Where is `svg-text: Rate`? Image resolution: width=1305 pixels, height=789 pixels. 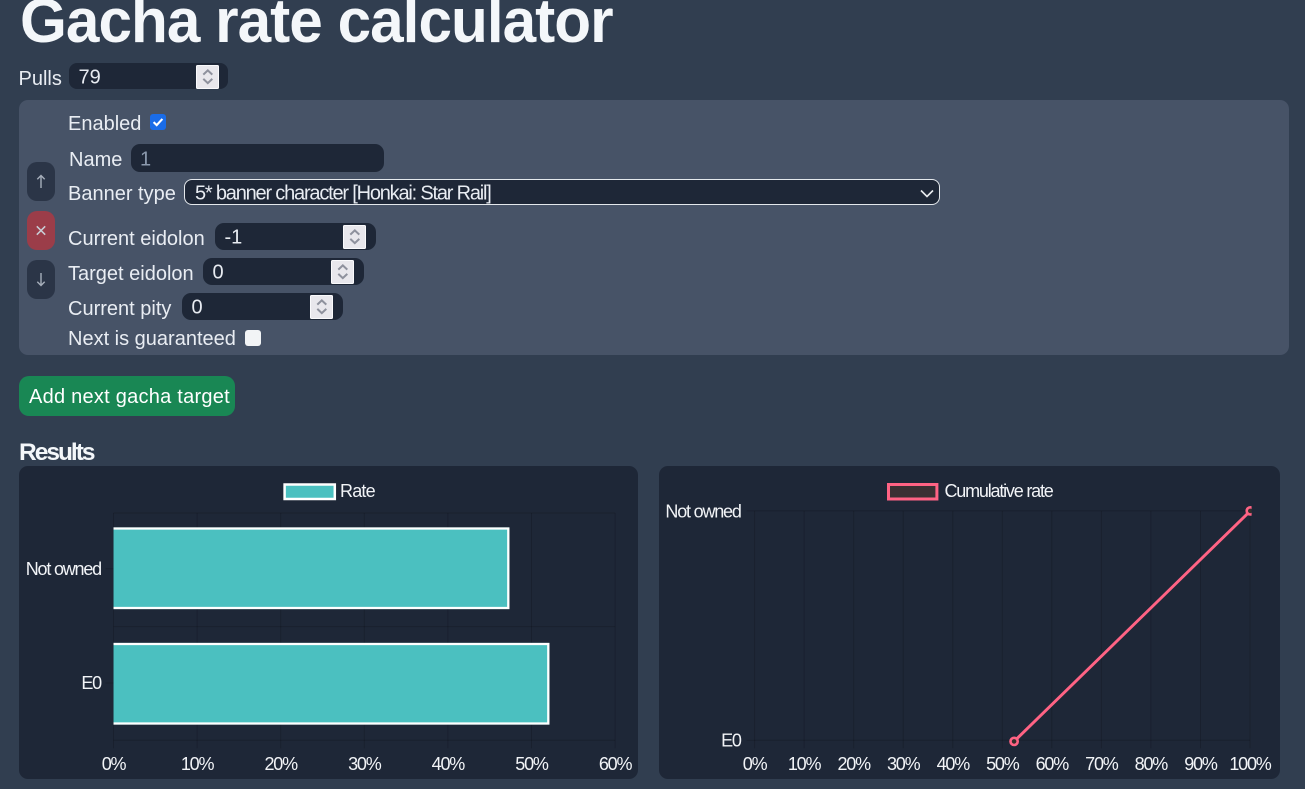 svg-text: Rate is located at coordinates (358, 491).